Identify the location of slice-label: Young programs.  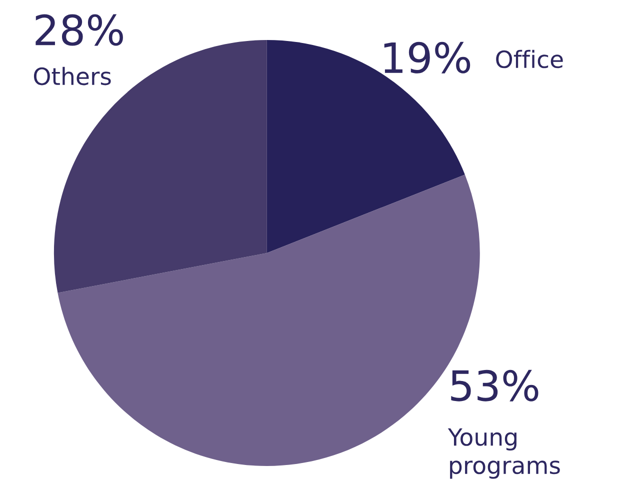
(504, 453).